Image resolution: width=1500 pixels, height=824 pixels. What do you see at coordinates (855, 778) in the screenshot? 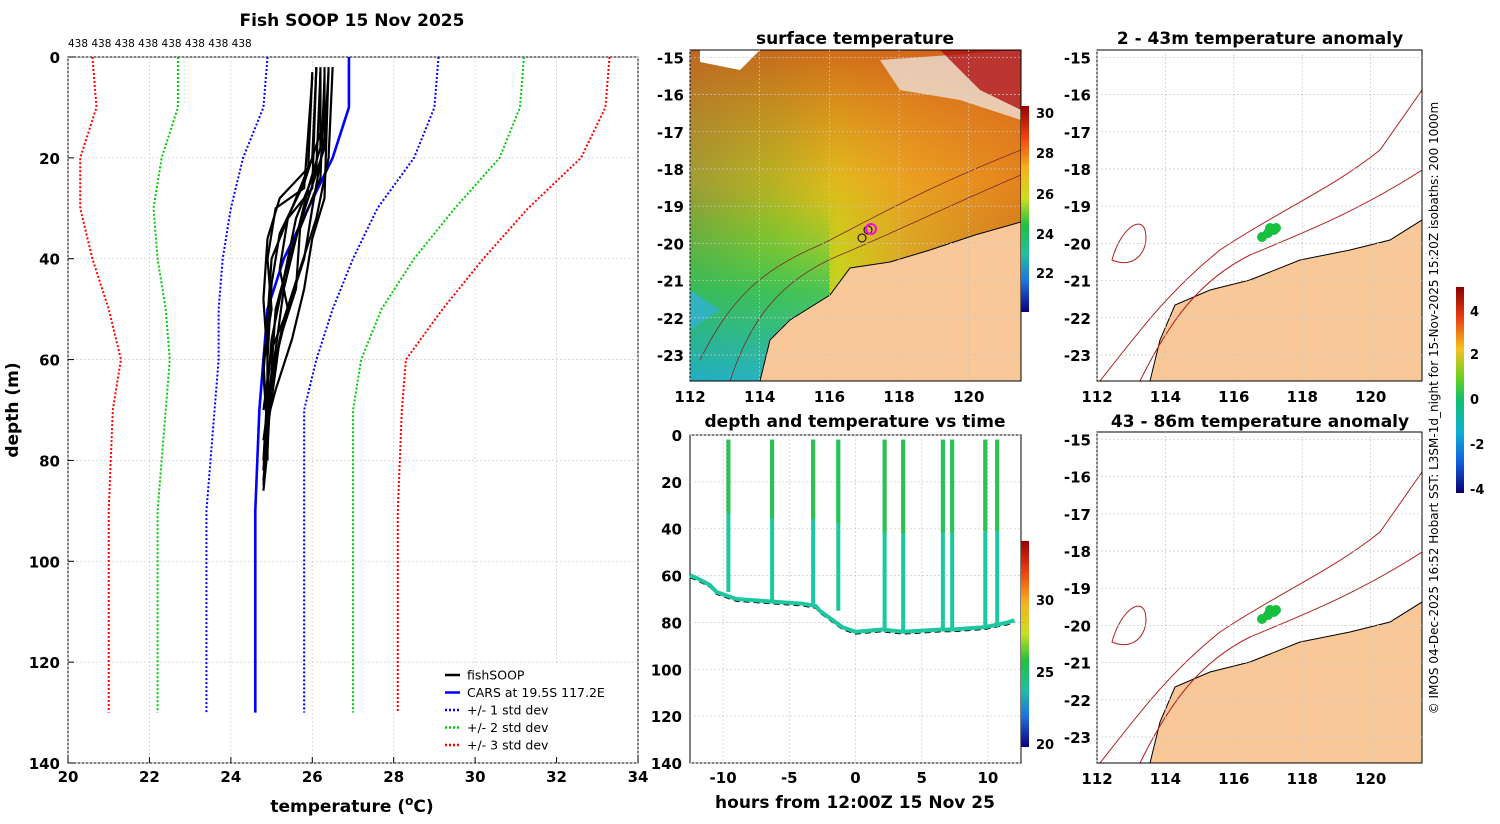
I see `x-tick-label: 0` at bounding box center [855, 778].